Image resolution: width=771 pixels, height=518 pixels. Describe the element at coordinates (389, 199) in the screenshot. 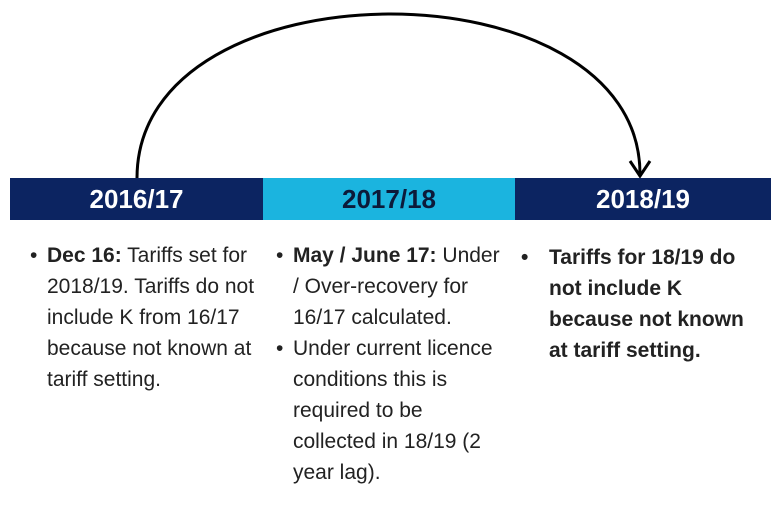

I see `timeline-segment: 2017/18` at that location.